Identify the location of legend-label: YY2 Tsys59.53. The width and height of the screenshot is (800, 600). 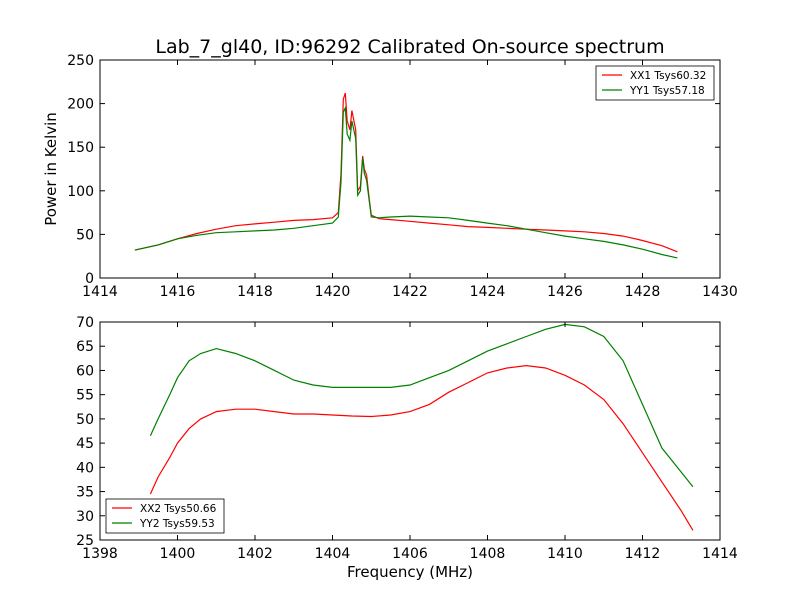
(177, 524).